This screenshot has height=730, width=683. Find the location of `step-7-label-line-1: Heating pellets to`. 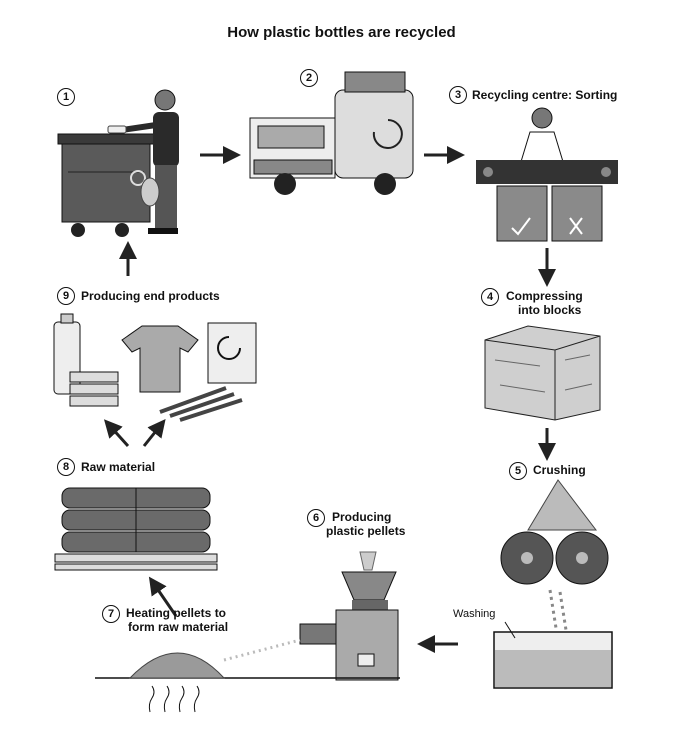

step-7-label-line-1: Heating pellets to is located at coordinates (176, 613).